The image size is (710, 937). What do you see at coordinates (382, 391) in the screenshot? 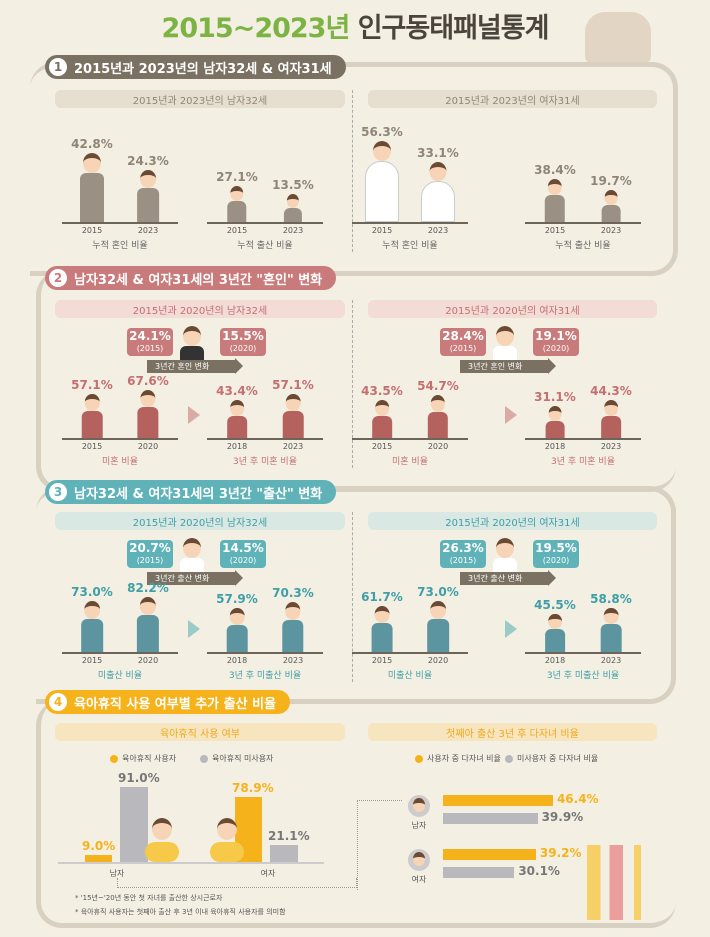
I see `value-label: 43.5%` at bounding box center [382, 391].